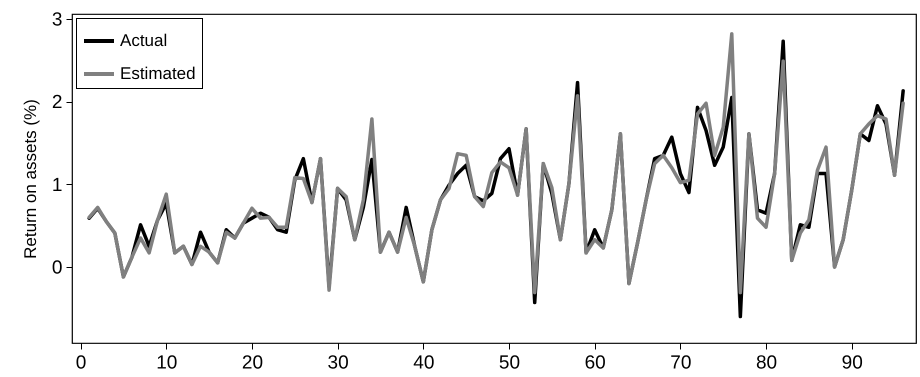 This screenshot has height=377, width=920. I want to click on legend-label: Actual, so click(144, 40).